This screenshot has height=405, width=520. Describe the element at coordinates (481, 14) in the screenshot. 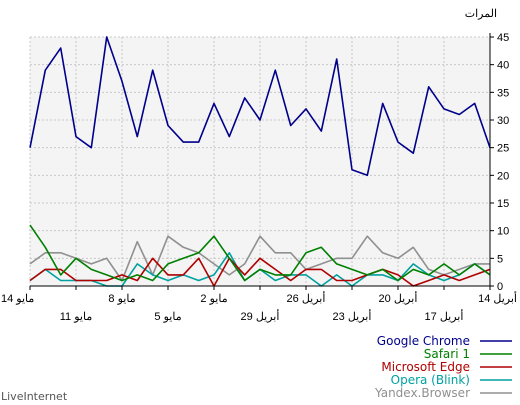

I see `y-axis-label: المرات` at that location.